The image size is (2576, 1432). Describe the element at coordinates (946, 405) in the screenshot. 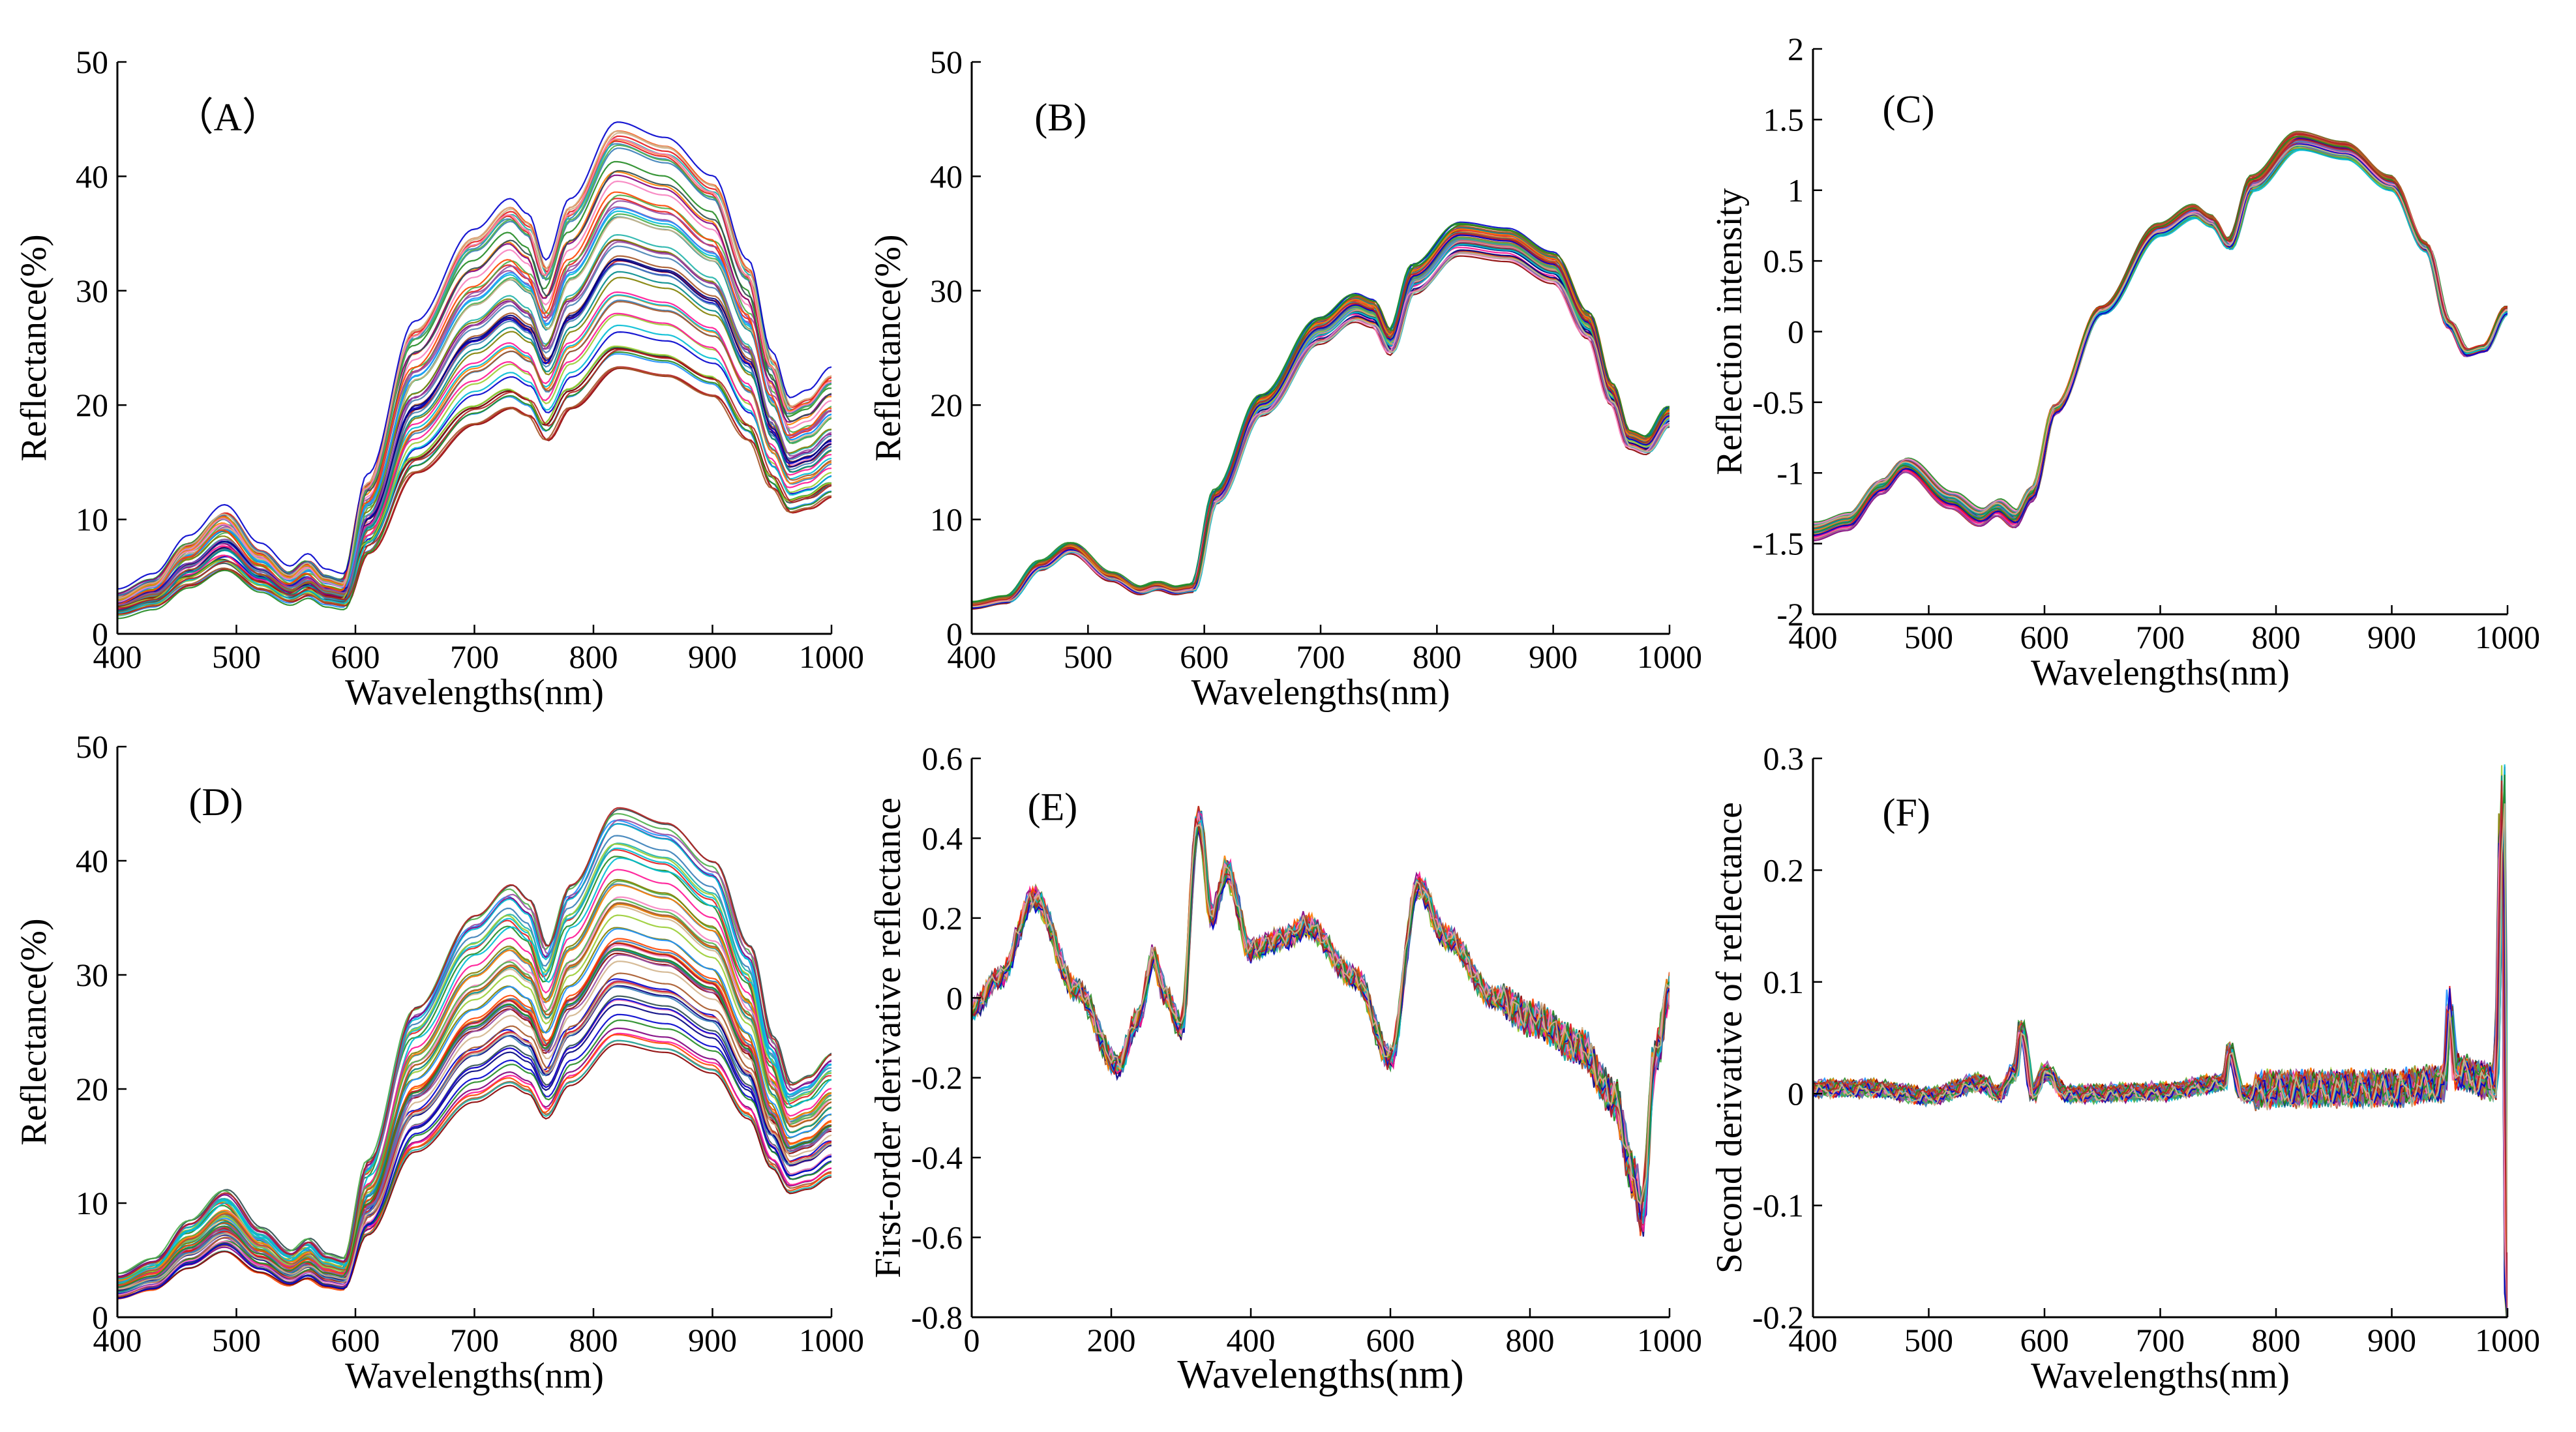

I see `y-tick-label: 20` at that location.